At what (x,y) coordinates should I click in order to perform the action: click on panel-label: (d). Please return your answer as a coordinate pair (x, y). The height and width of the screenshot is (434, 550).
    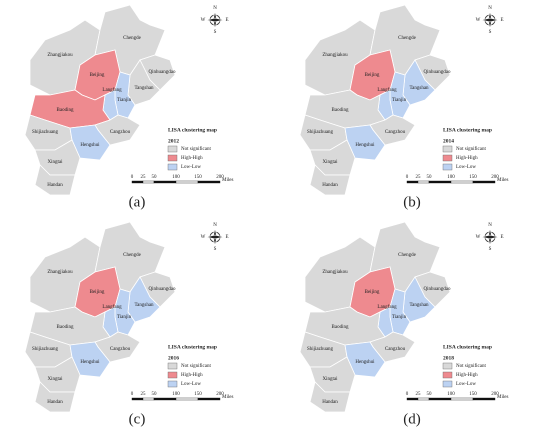
    Looking at the image, I should click on (412, 419).